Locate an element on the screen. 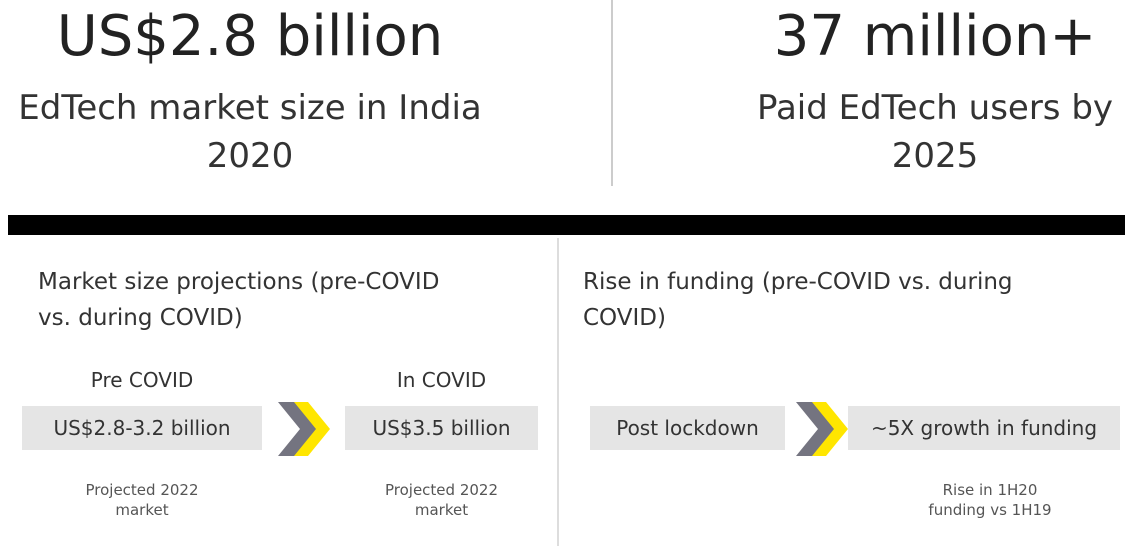 This screenshot has width=1125, height=546. note-line: funding vs 1H19 is located at coordinates (990, 510).